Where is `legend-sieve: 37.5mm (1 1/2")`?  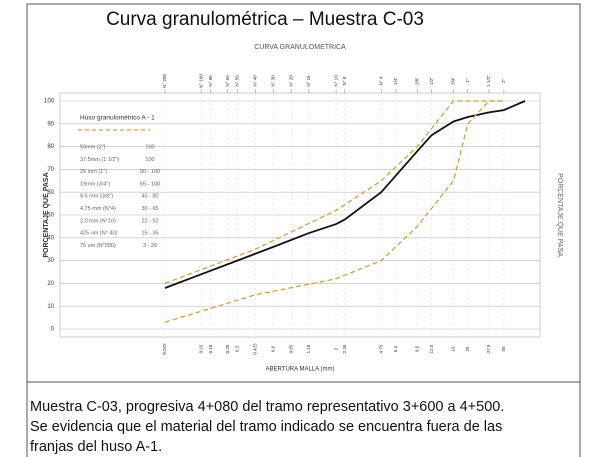 legend-sieve: 37.5mm (1 1/2") is located at coordinates (99, 160).